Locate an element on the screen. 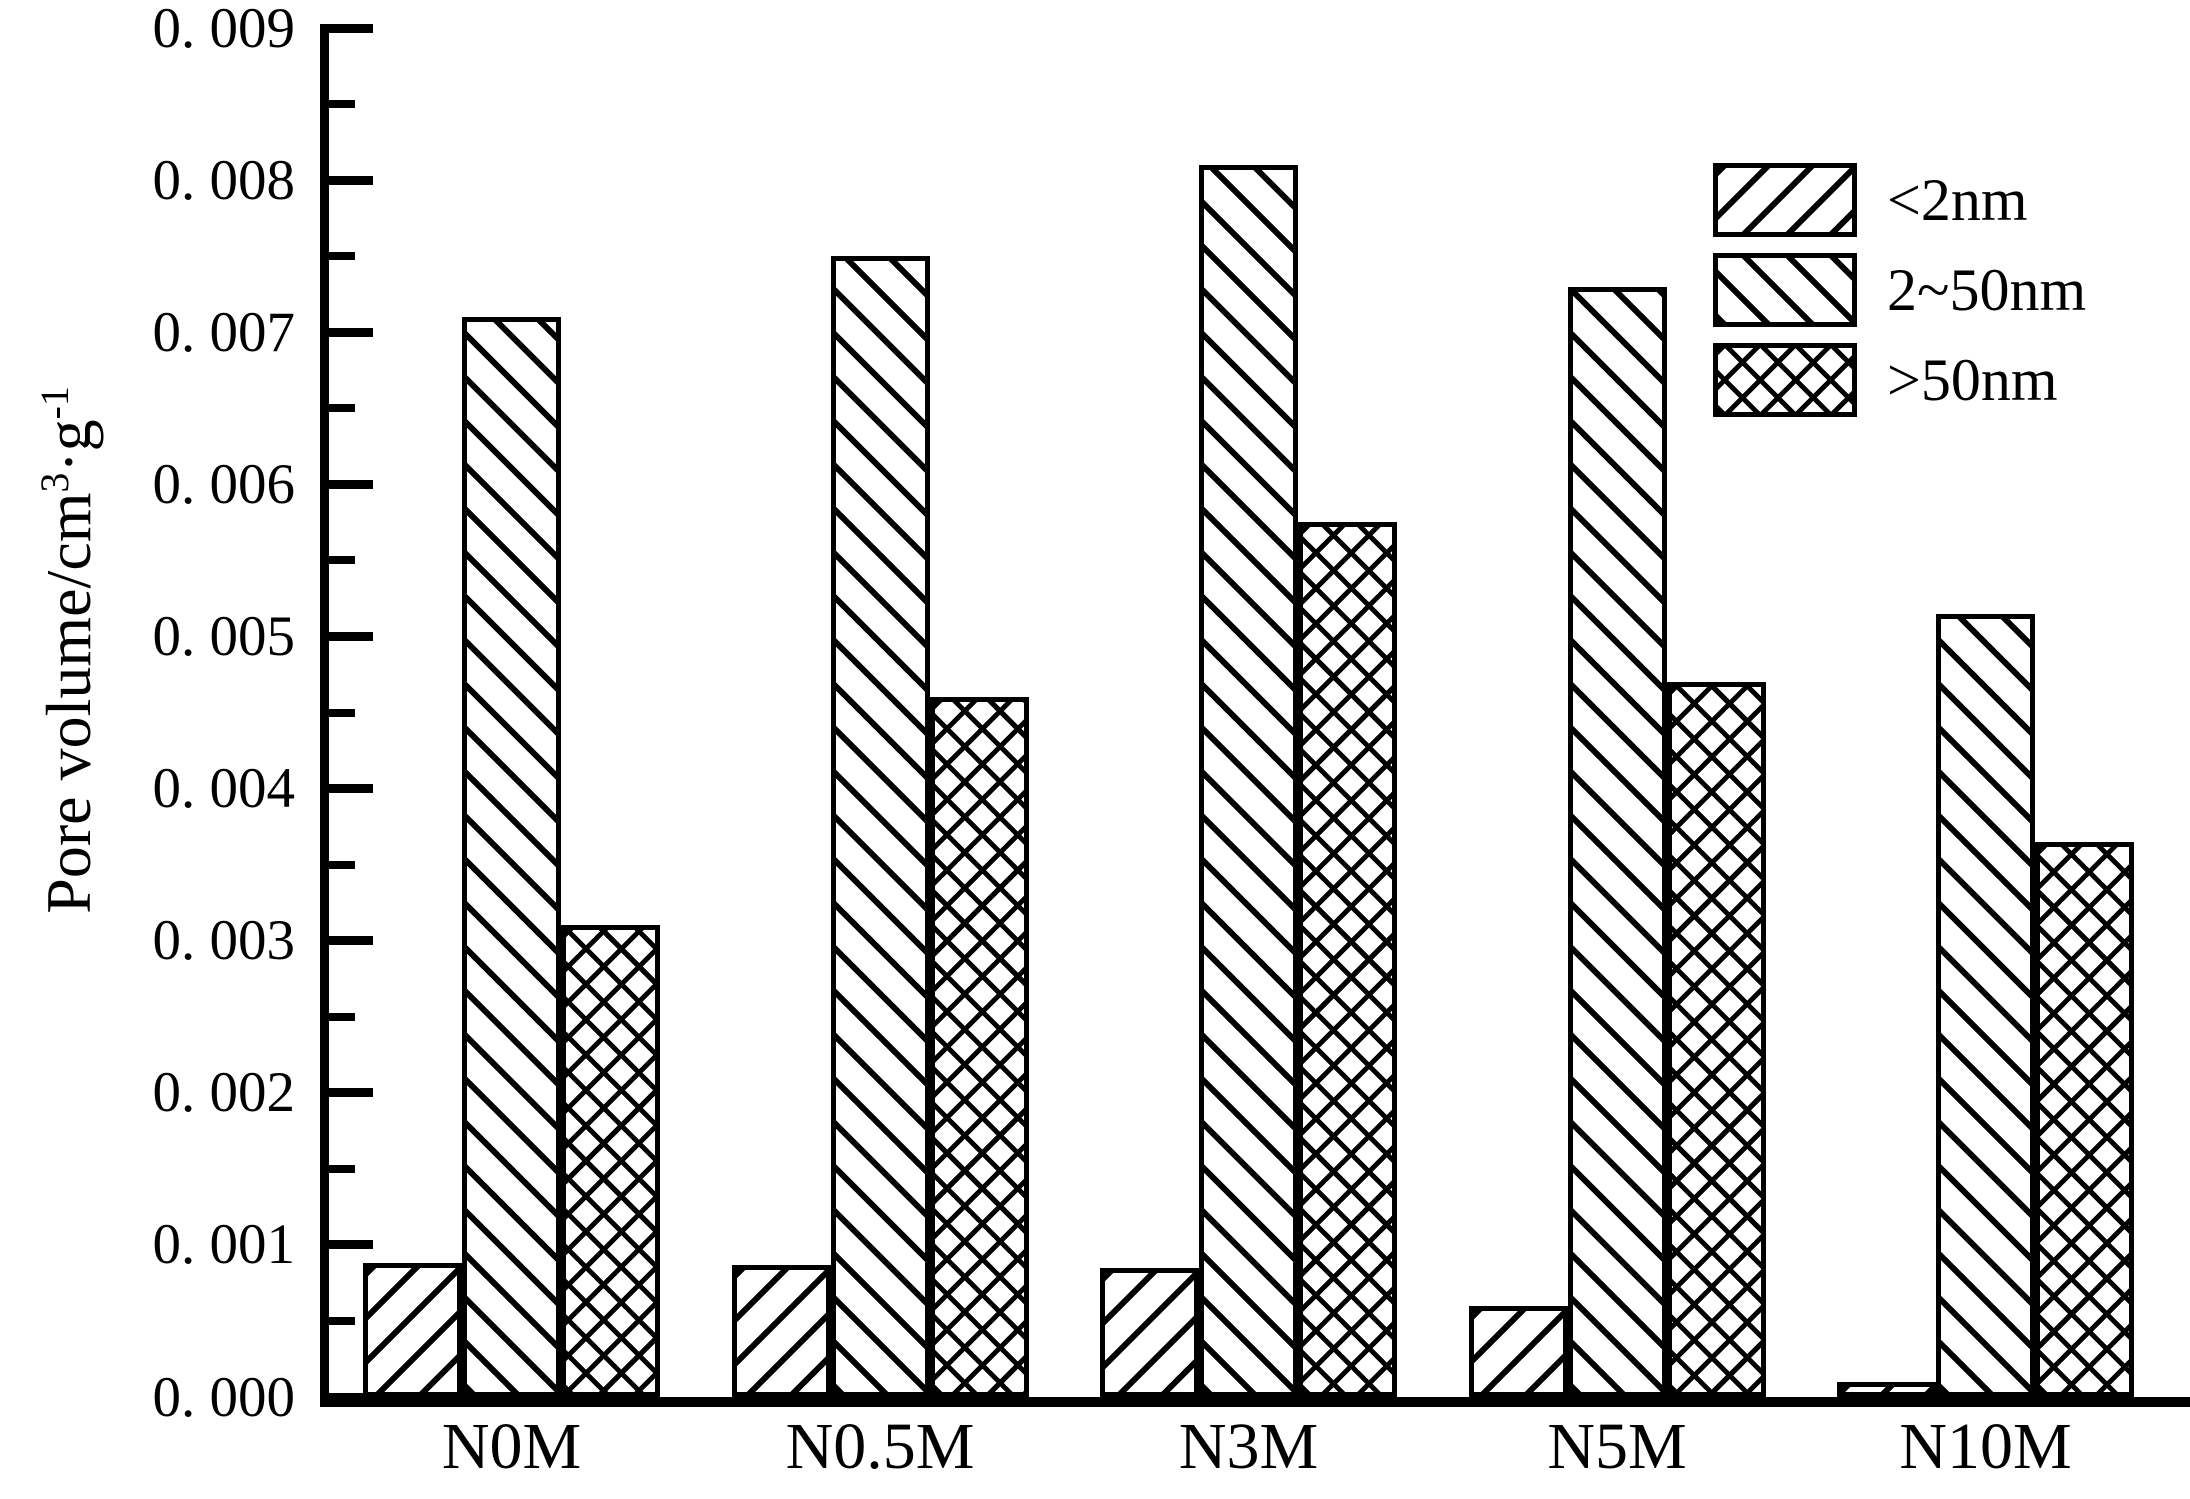  bar-n10m-250nm is located at coordinates (1985, 1005).